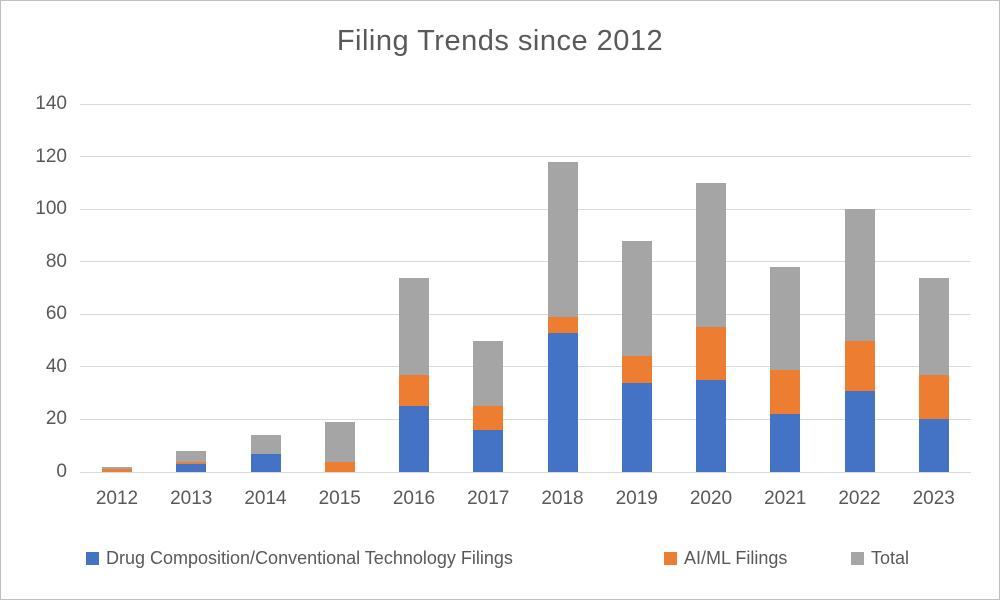 The image size is (1000, 600). What do you see at coordinates (56, 261) in the screenshot?
I see `y-tick-label-80: 80` at bounding box center [56, 261].